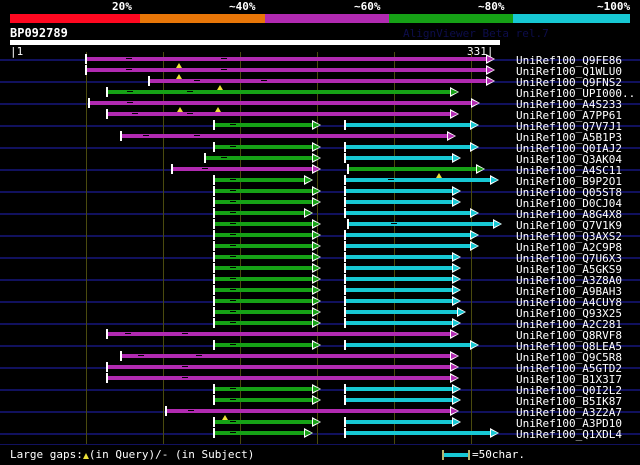 This screenshot has width=640, height=465. What do you see at coordinates (569, 313) in the screenshot?
I see `hit-label: UniRef100_Q93X25` at bounding box center [569, 313].